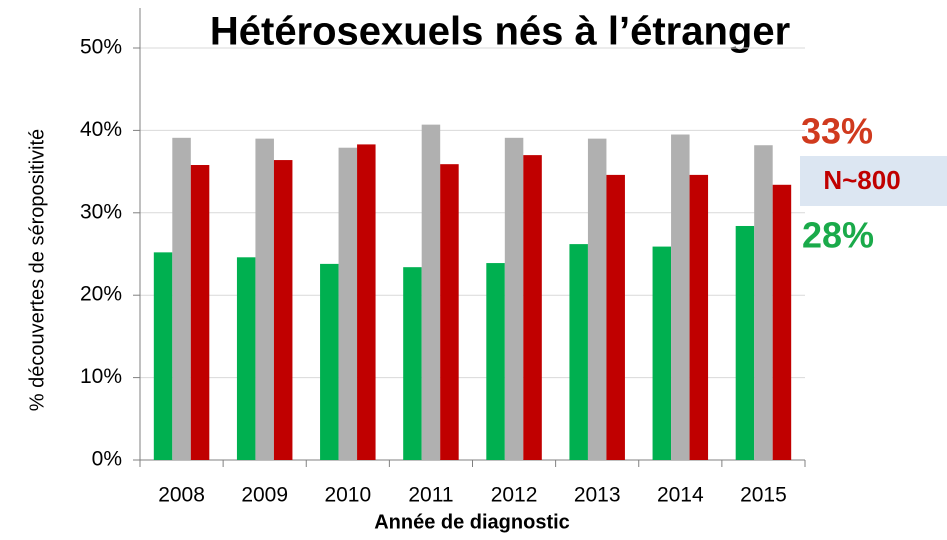  Describe the element at coordinates (37, 270) in the screenshot. I see `y-axis-label: % découvertes de séropositivité` at that location.